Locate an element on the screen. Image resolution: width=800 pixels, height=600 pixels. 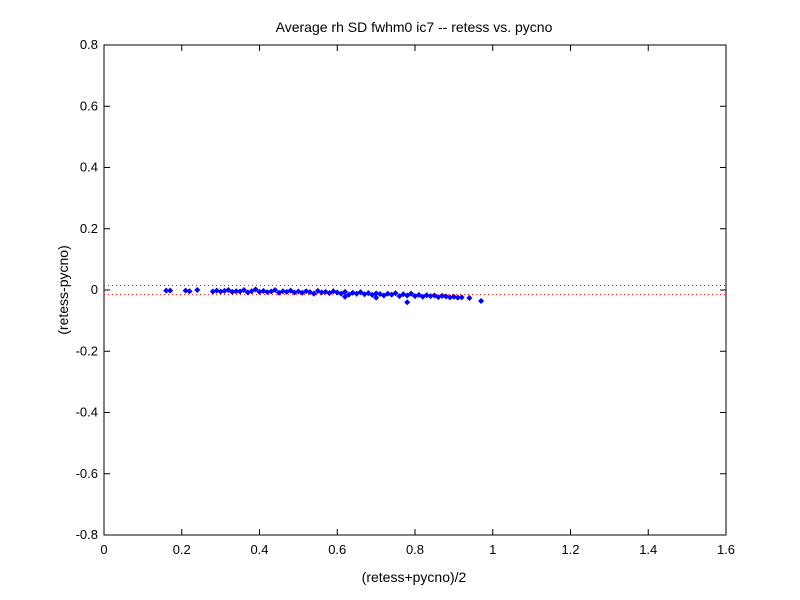
x-tick-label: 1.2 is located at coordinates (570, 549).